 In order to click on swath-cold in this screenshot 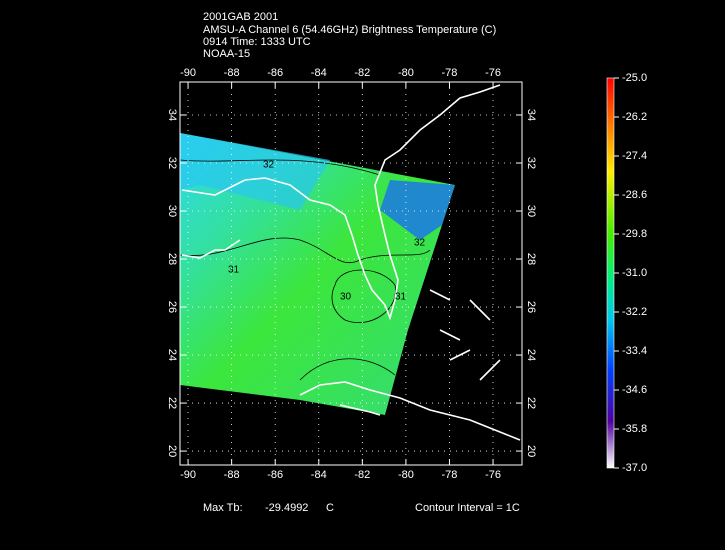, I will do `click(255, 171)`.